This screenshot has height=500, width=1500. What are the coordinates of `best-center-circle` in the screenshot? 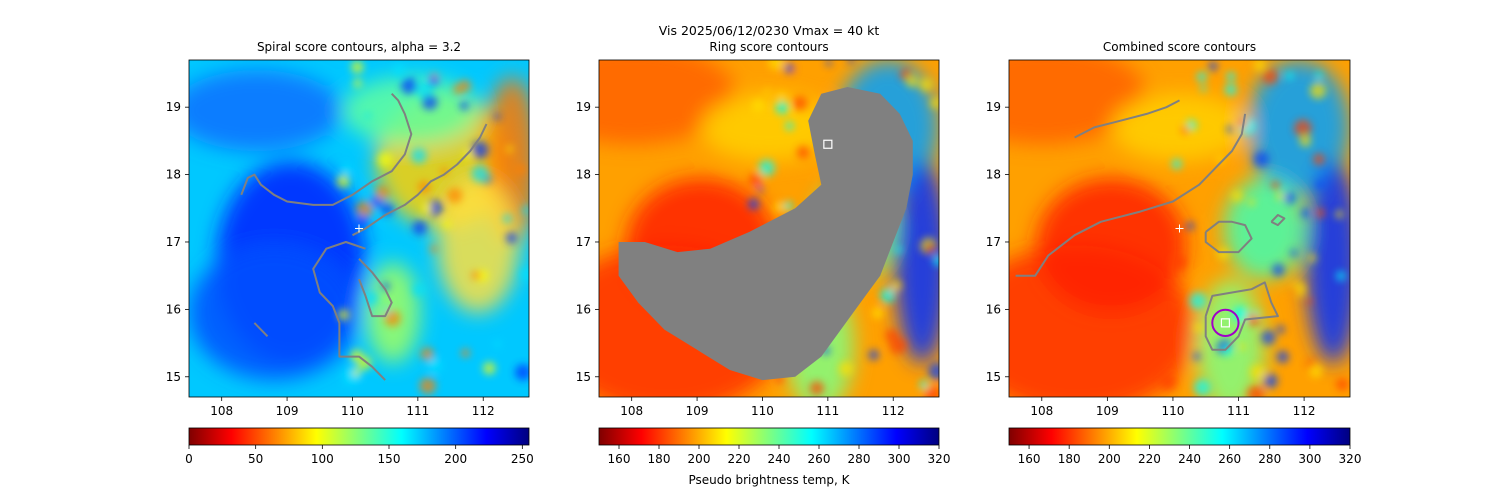 It's located at (1225, 322).